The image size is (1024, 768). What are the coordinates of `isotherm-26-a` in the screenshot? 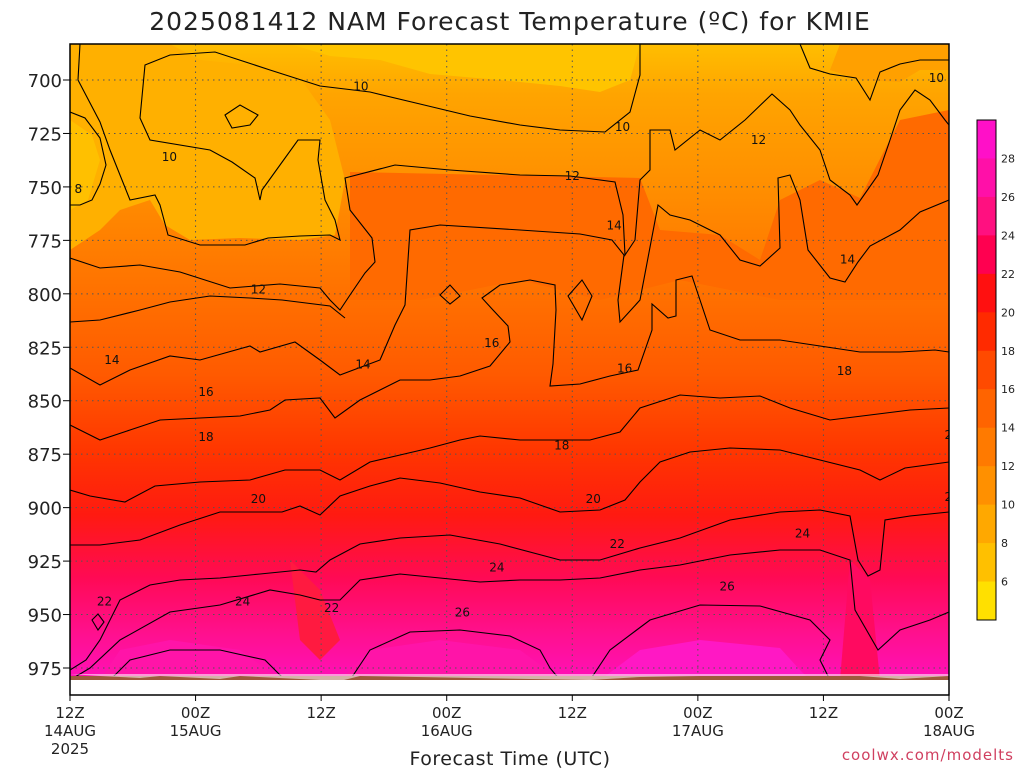 It's located at (197, 664).